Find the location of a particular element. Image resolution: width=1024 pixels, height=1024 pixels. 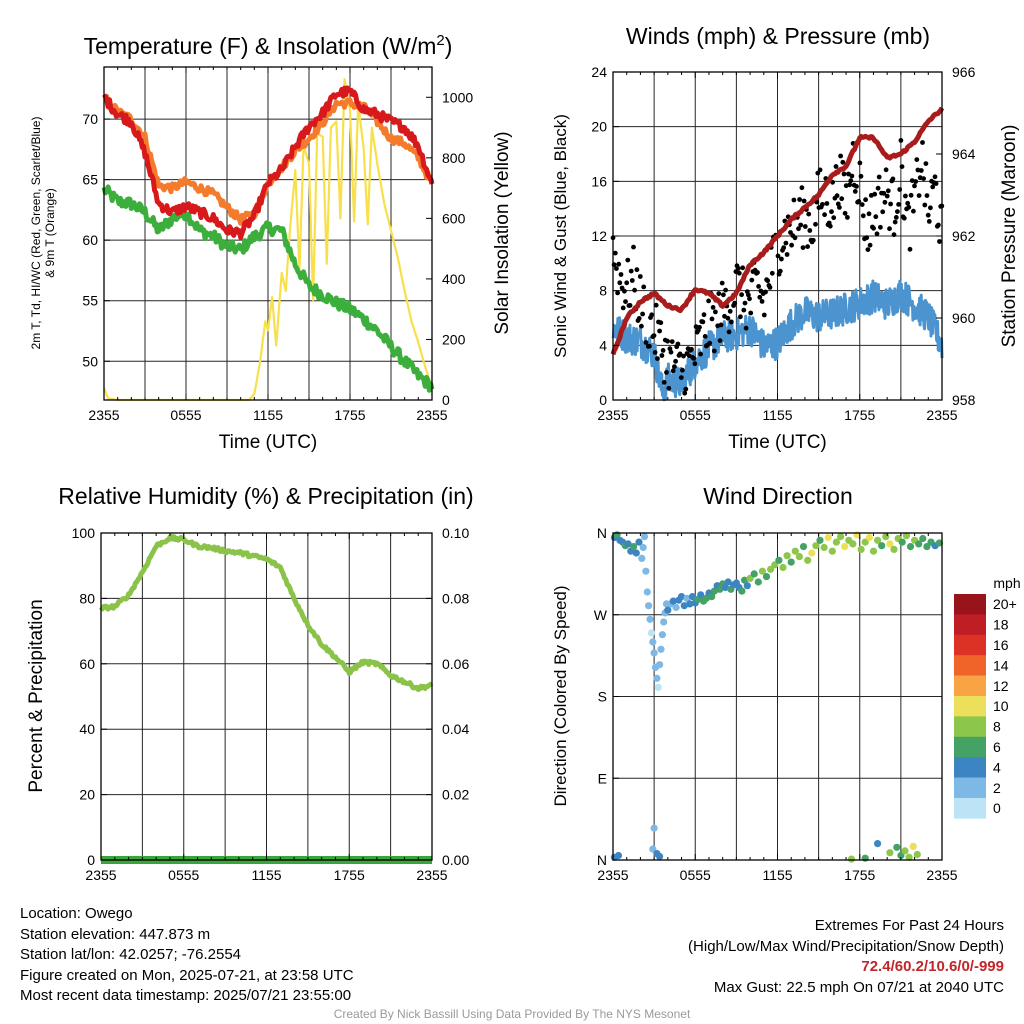

elevation-text: Station elevation: 447.873 m is located at coordinates (115, 934).